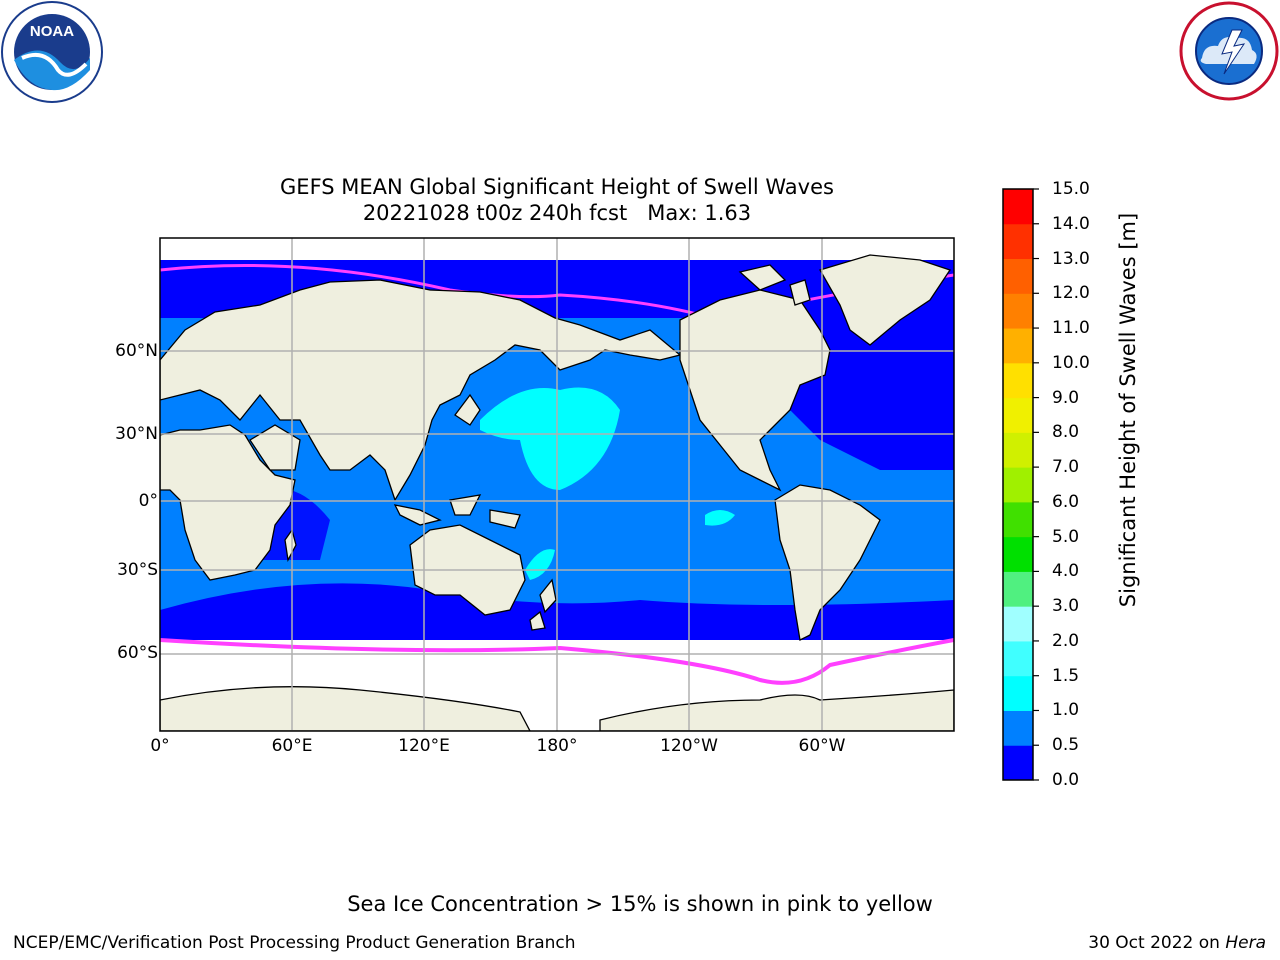 Image resolution: width=1280 pixels, height=960 pixels. Describe the element at coordinates (228, 502) in the screenshot. I see `africa-land` at that location.